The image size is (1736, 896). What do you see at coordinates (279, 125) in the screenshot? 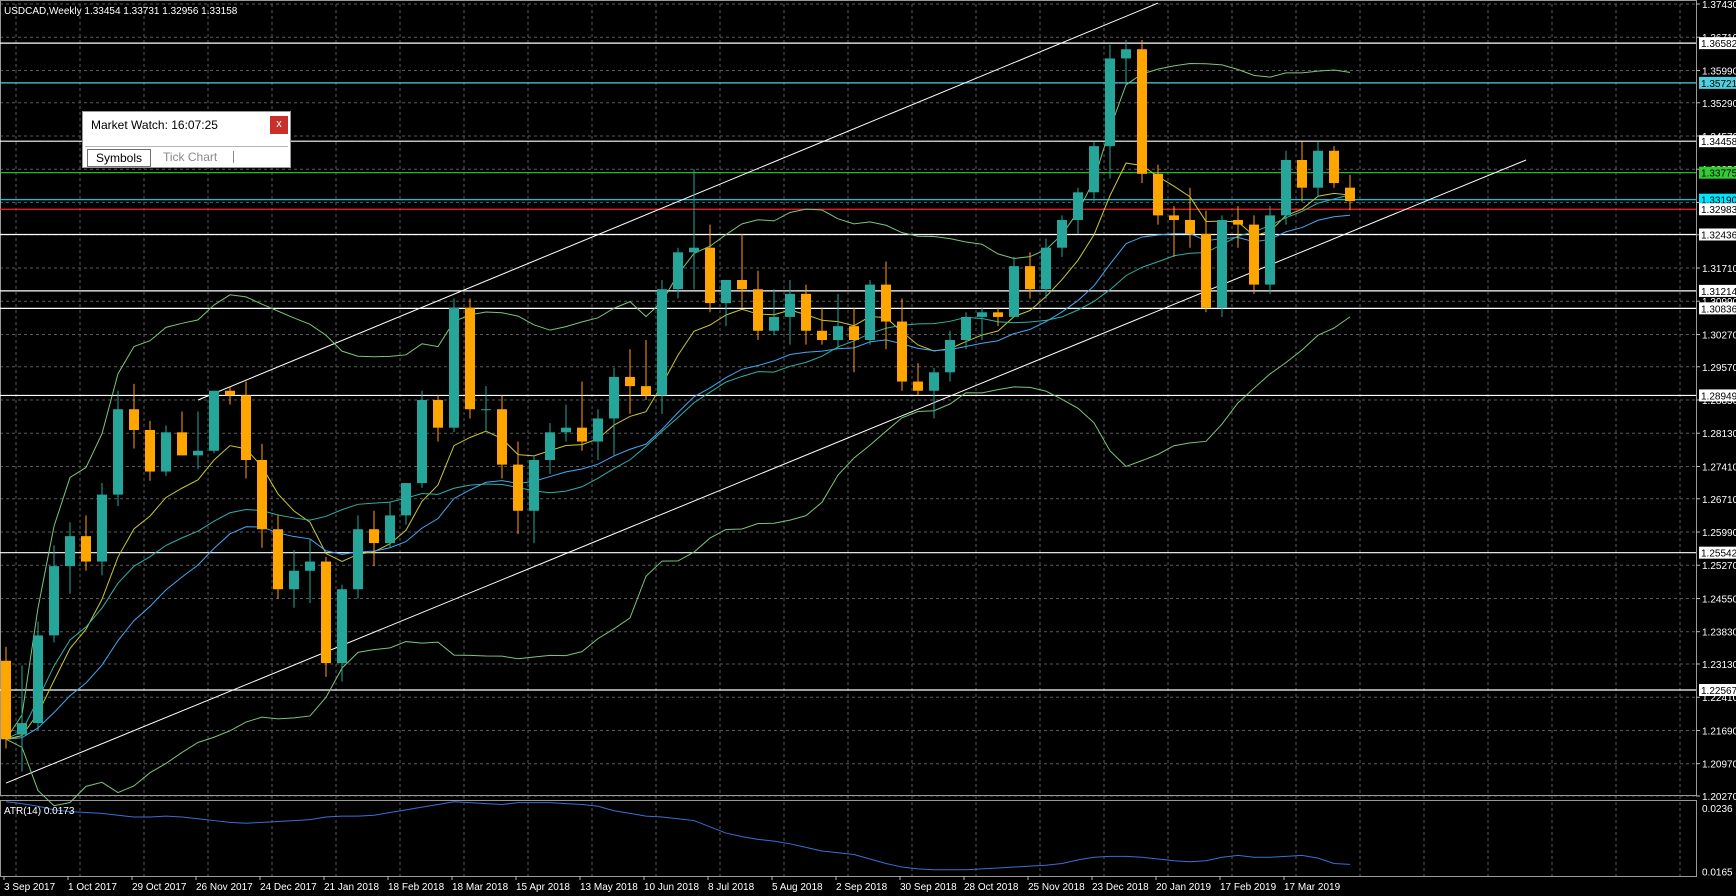
I see `close-button: x` at bounding box center [279, 125].